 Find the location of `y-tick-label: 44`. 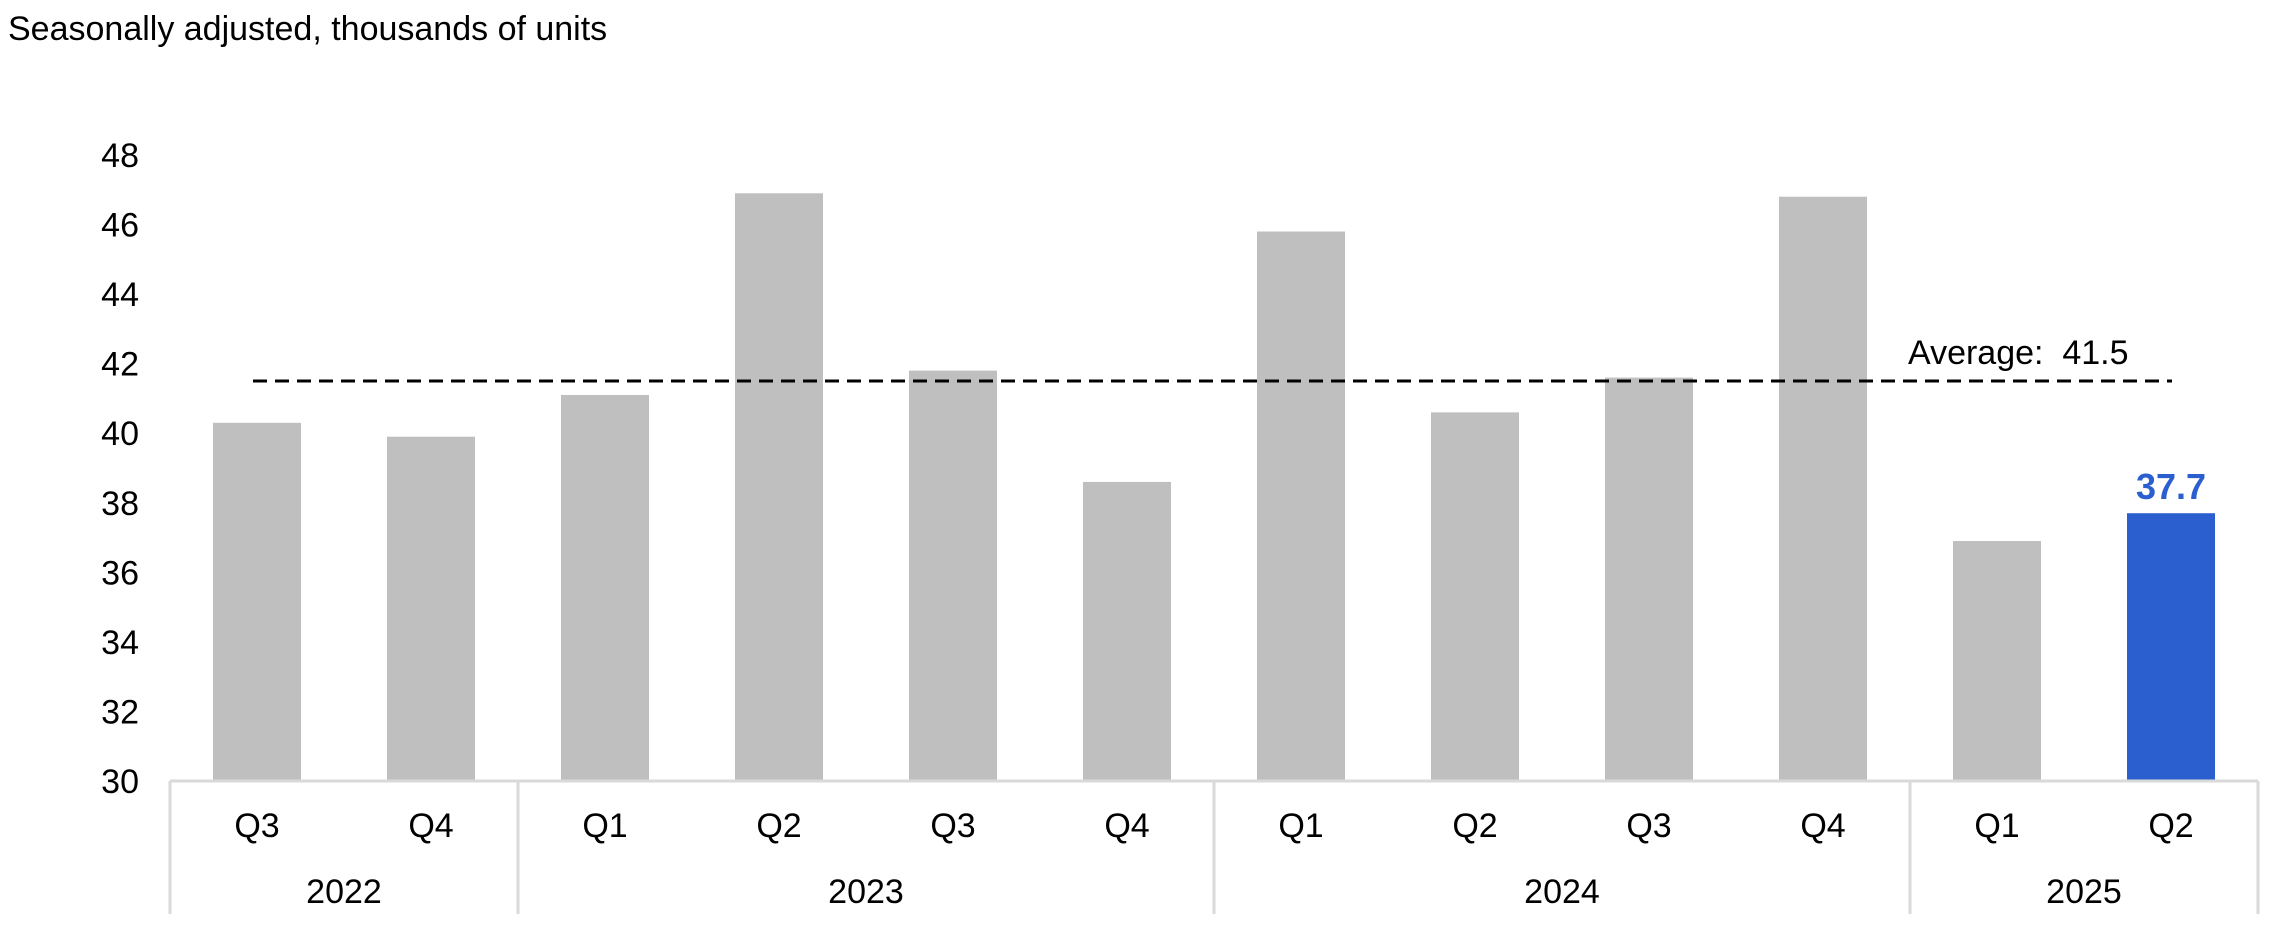

y-tick-label: 44 is located at coordinates (120, 295).